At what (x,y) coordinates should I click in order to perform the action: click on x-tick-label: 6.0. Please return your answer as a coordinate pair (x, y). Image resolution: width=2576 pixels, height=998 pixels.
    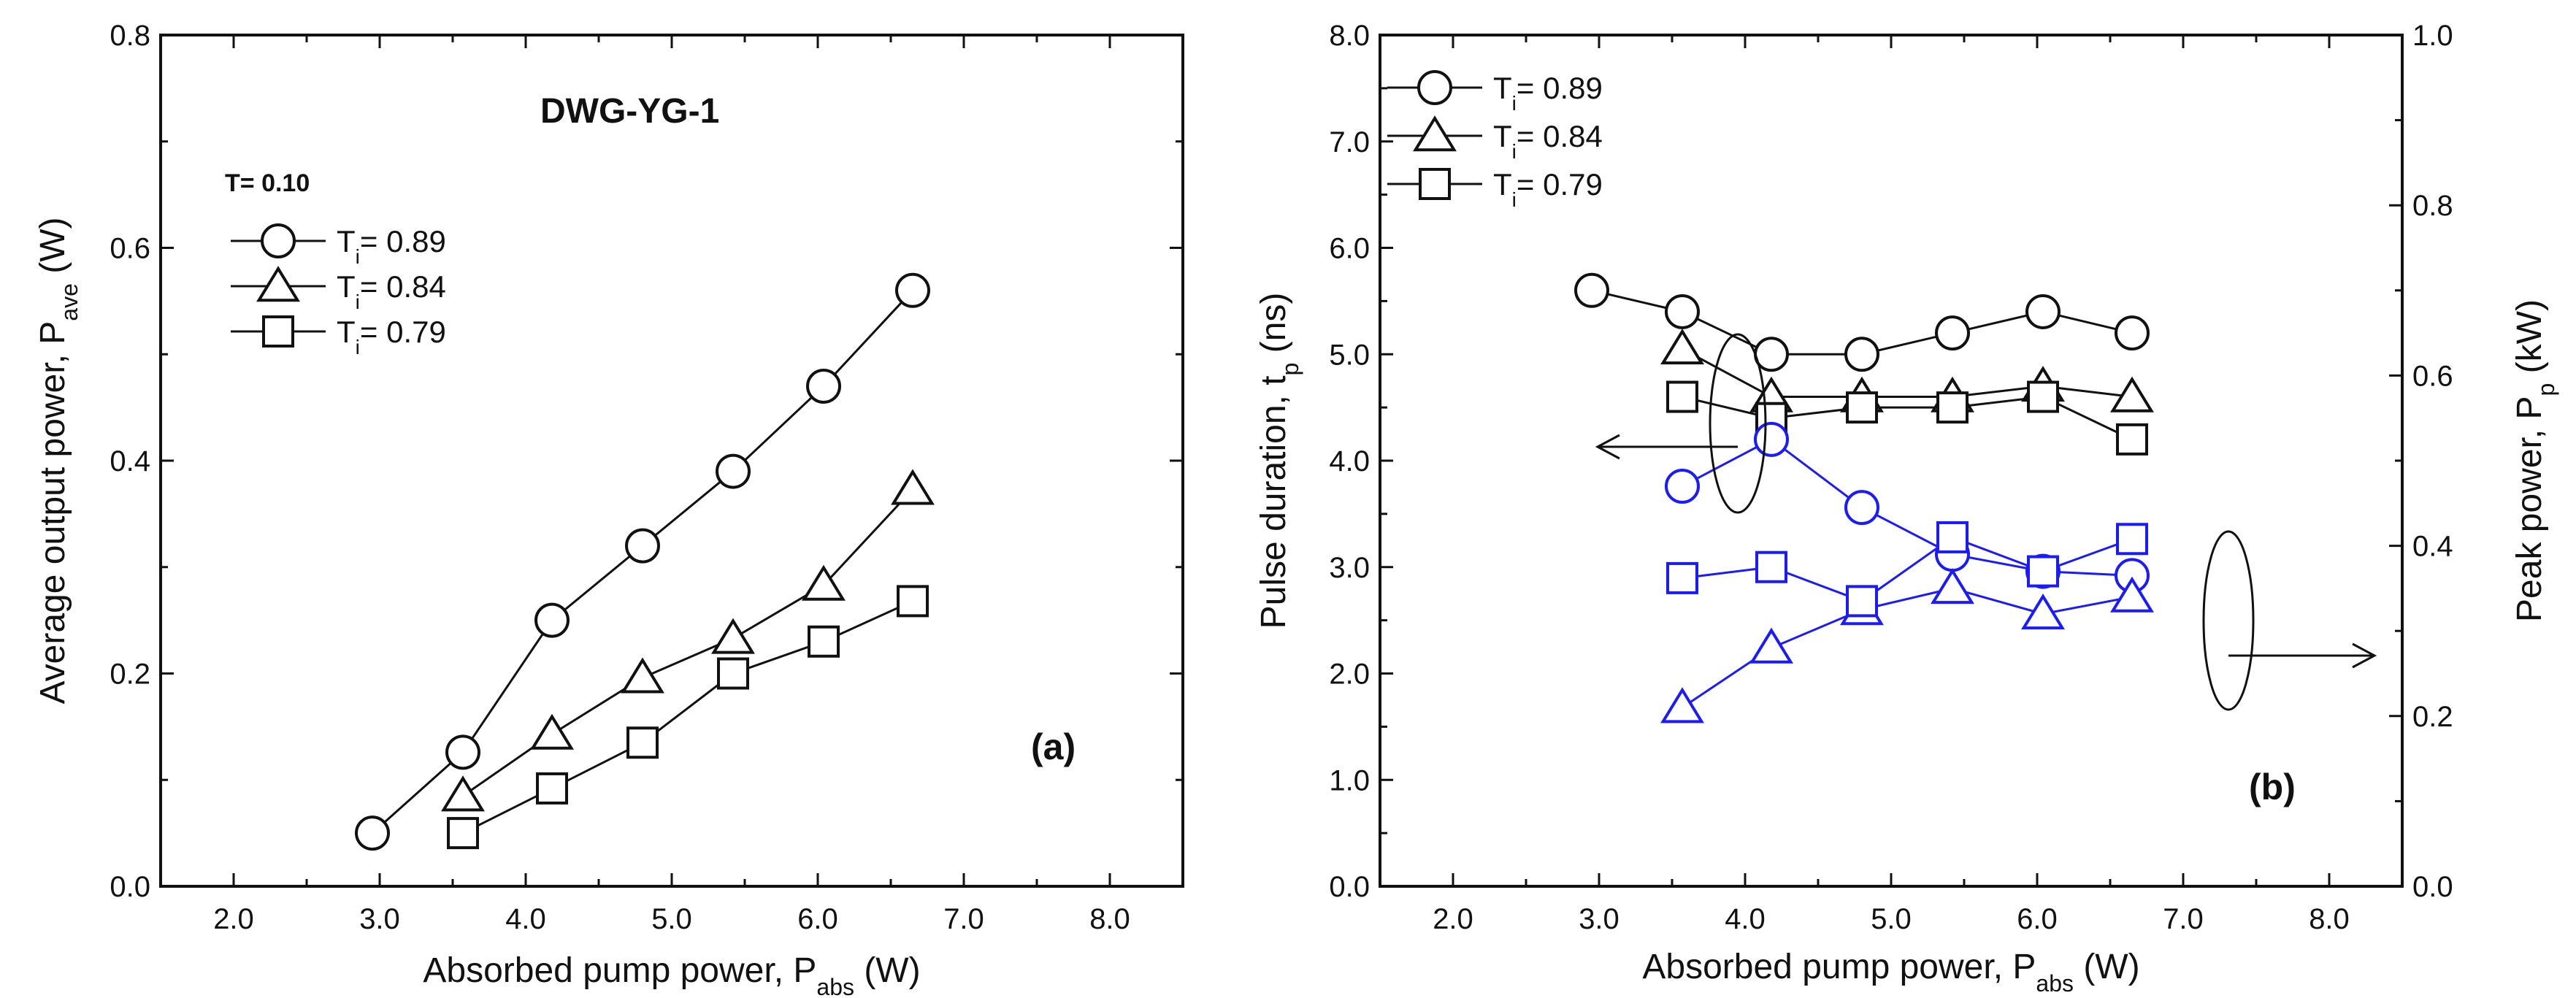
    Looking at the image, I should click on (2038, 919).